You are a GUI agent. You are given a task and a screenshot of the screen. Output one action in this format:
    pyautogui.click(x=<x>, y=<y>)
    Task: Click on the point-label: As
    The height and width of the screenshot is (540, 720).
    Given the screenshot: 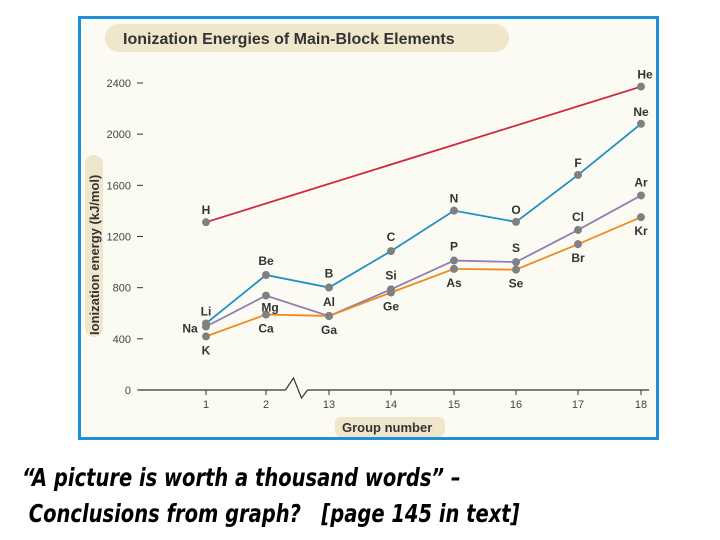 What is the action you would take?
    pyautogui.click(x=454, y=283)
    